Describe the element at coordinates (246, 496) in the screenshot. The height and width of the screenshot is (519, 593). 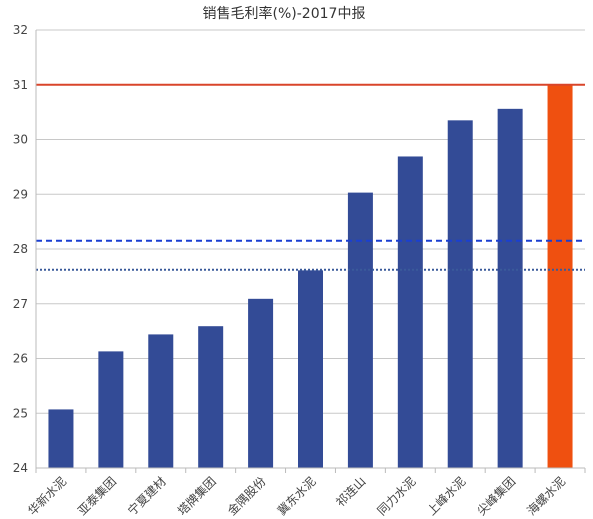
I see `x-tick-label: 金隅股份` at that location.